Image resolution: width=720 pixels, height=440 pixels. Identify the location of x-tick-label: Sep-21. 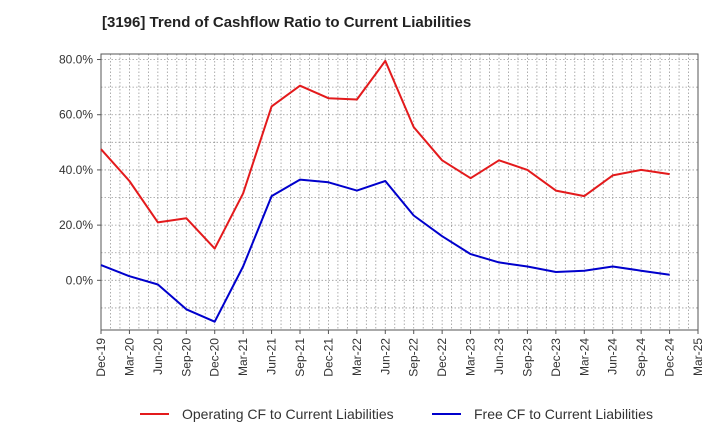
(300, 357).